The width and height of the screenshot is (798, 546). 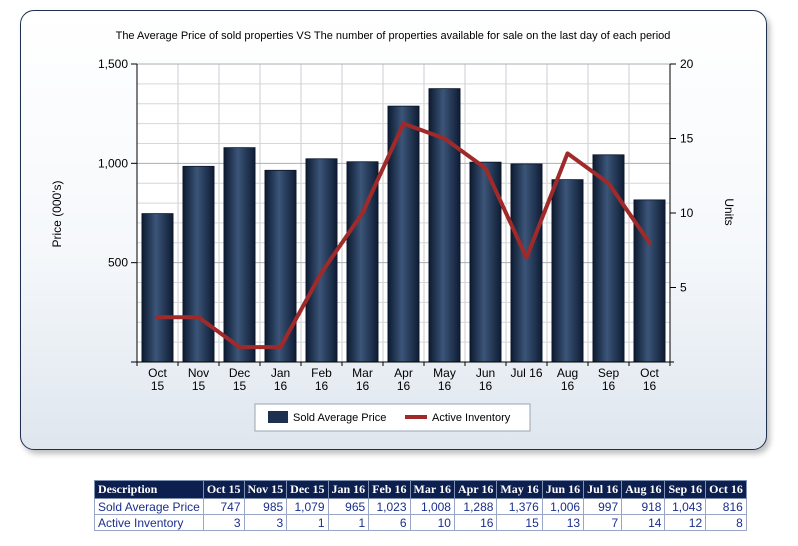 What do you see at coordinates (609, 379) in the screenshot?
I see `x-tick-label: Sep 16` at bounding box center [609, 379].